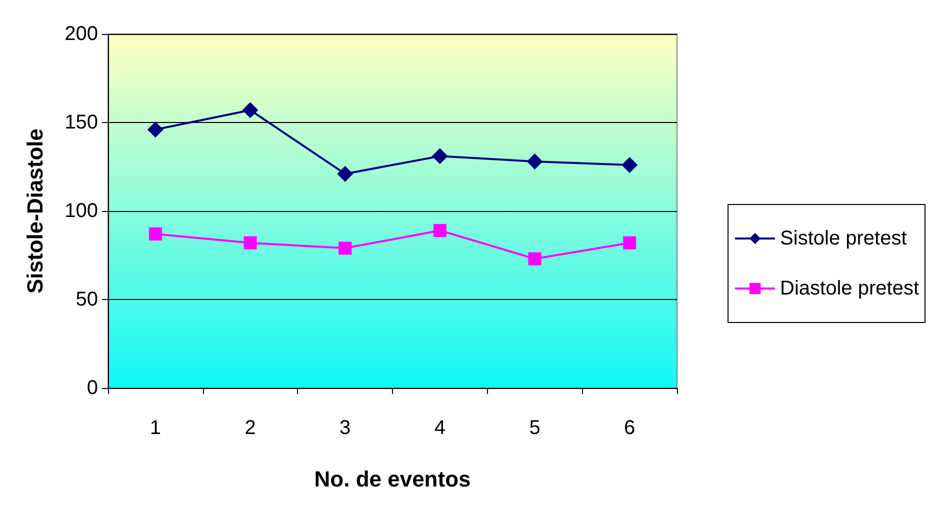 The image size is (937, 527). What do you see at coordinates (92, 388) in the screenshot?
I see `y-tick-label: 0` at bounding box center [92, 388].